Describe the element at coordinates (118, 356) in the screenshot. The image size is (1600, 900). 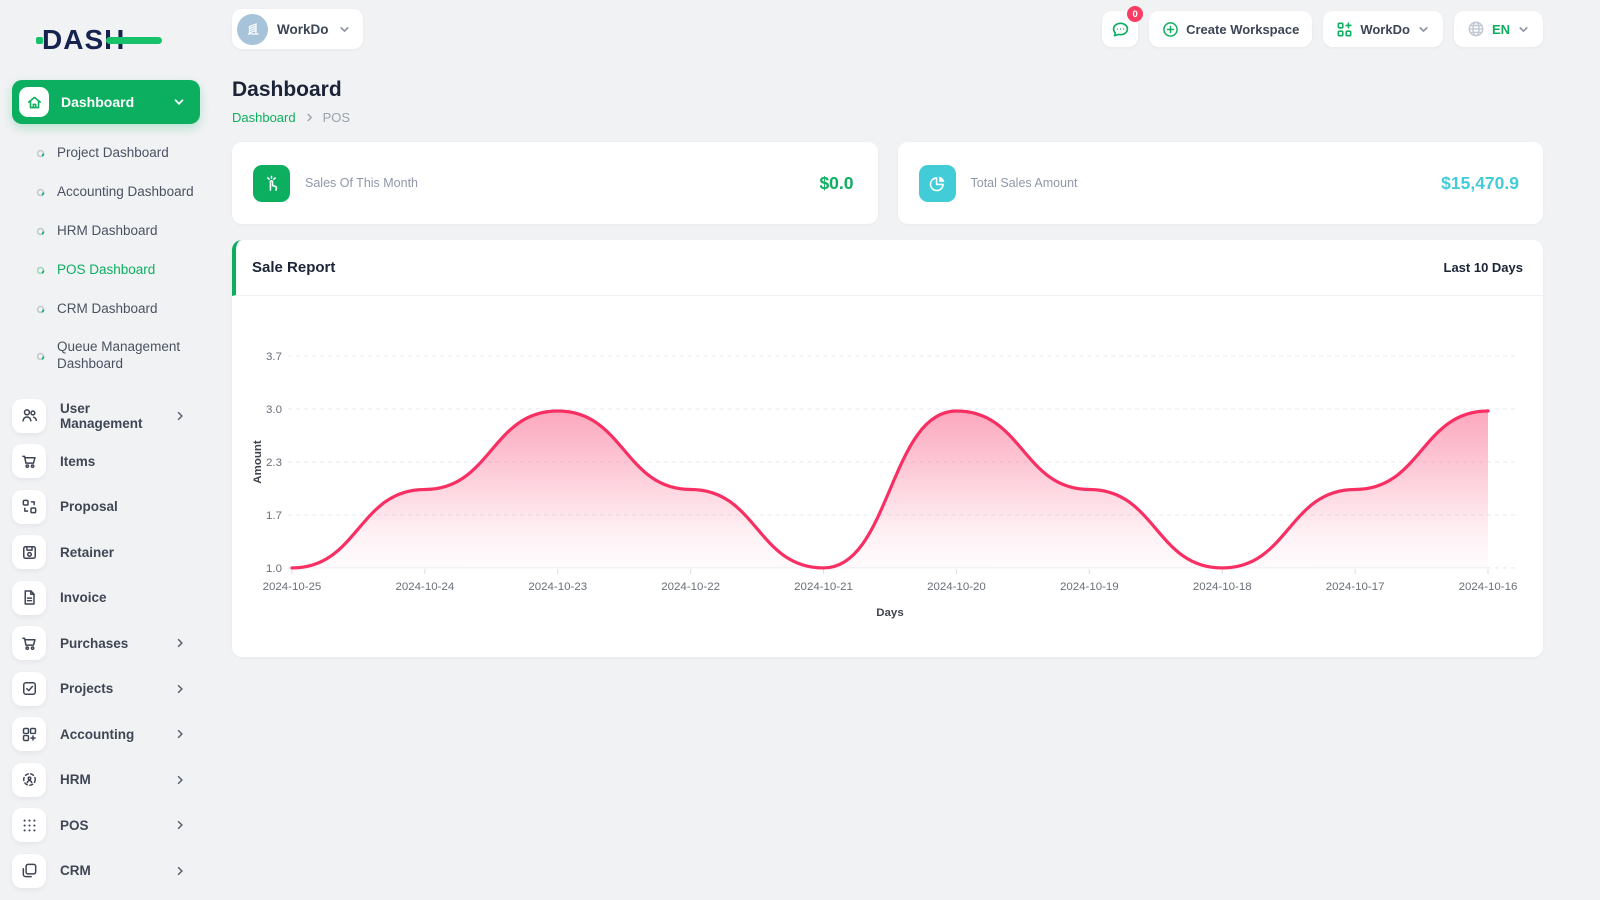
I see `sidebar-subitem-queue-management-dashboard: Queue Management Dashboard` at that location.